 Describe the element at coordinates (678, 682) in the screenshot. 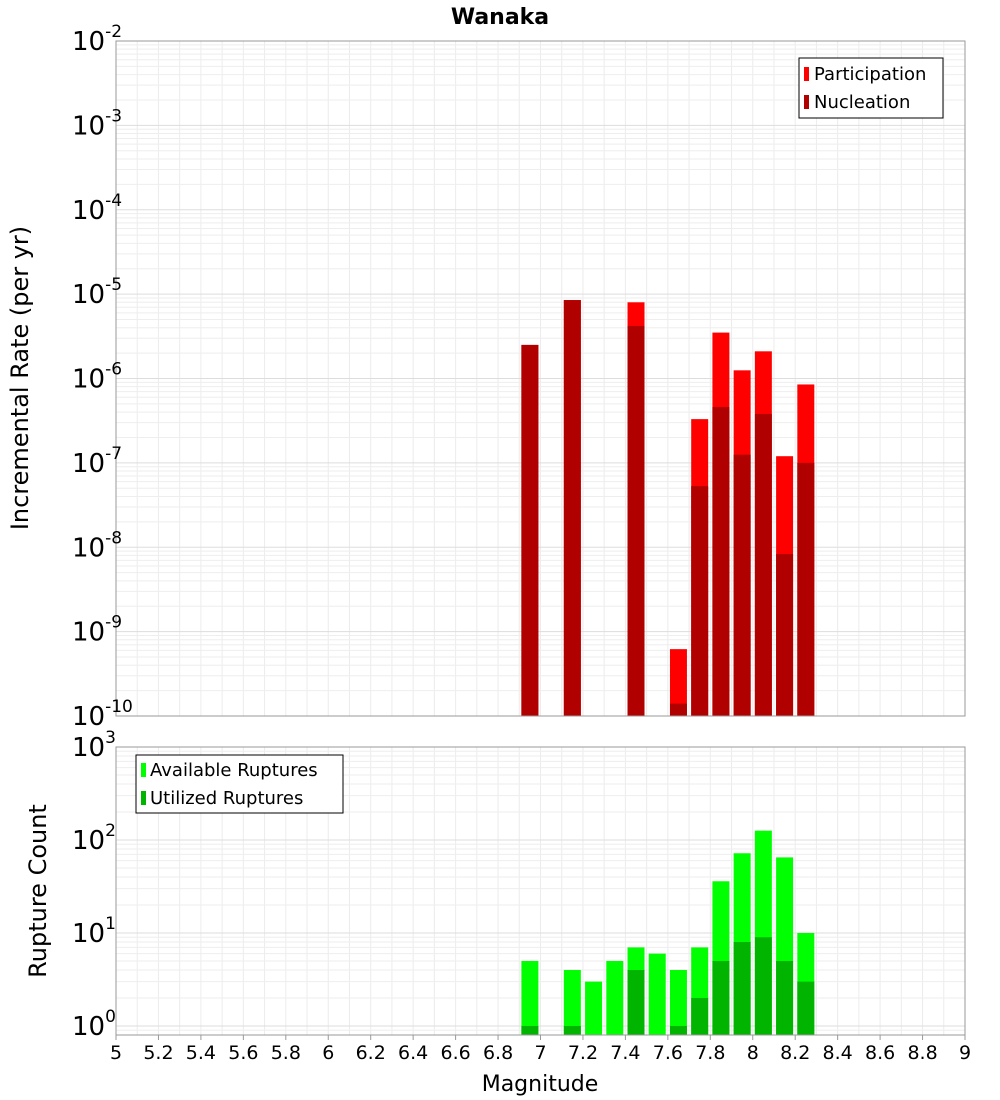

I see `bar-participation` at that location.